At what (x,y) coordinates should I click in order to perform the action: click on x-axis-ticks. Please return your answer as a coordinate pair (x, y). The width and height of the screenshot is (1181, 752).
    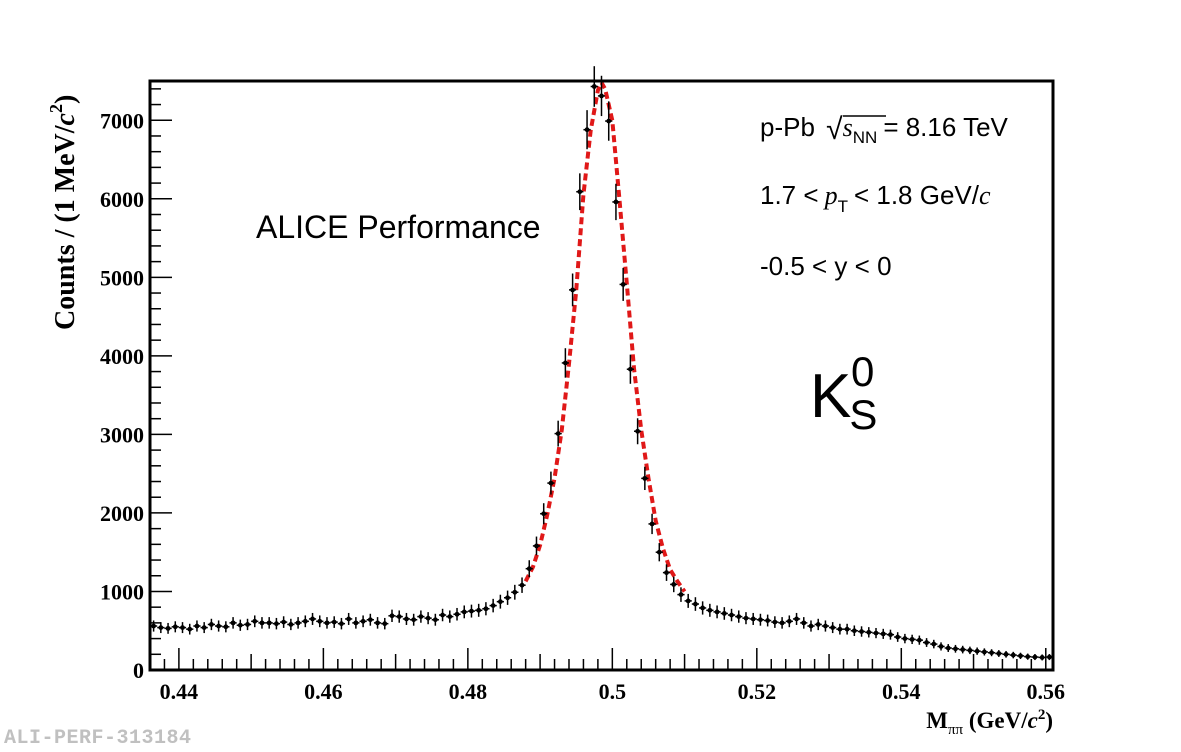
    Looking at the image, I should click on (598, 659).